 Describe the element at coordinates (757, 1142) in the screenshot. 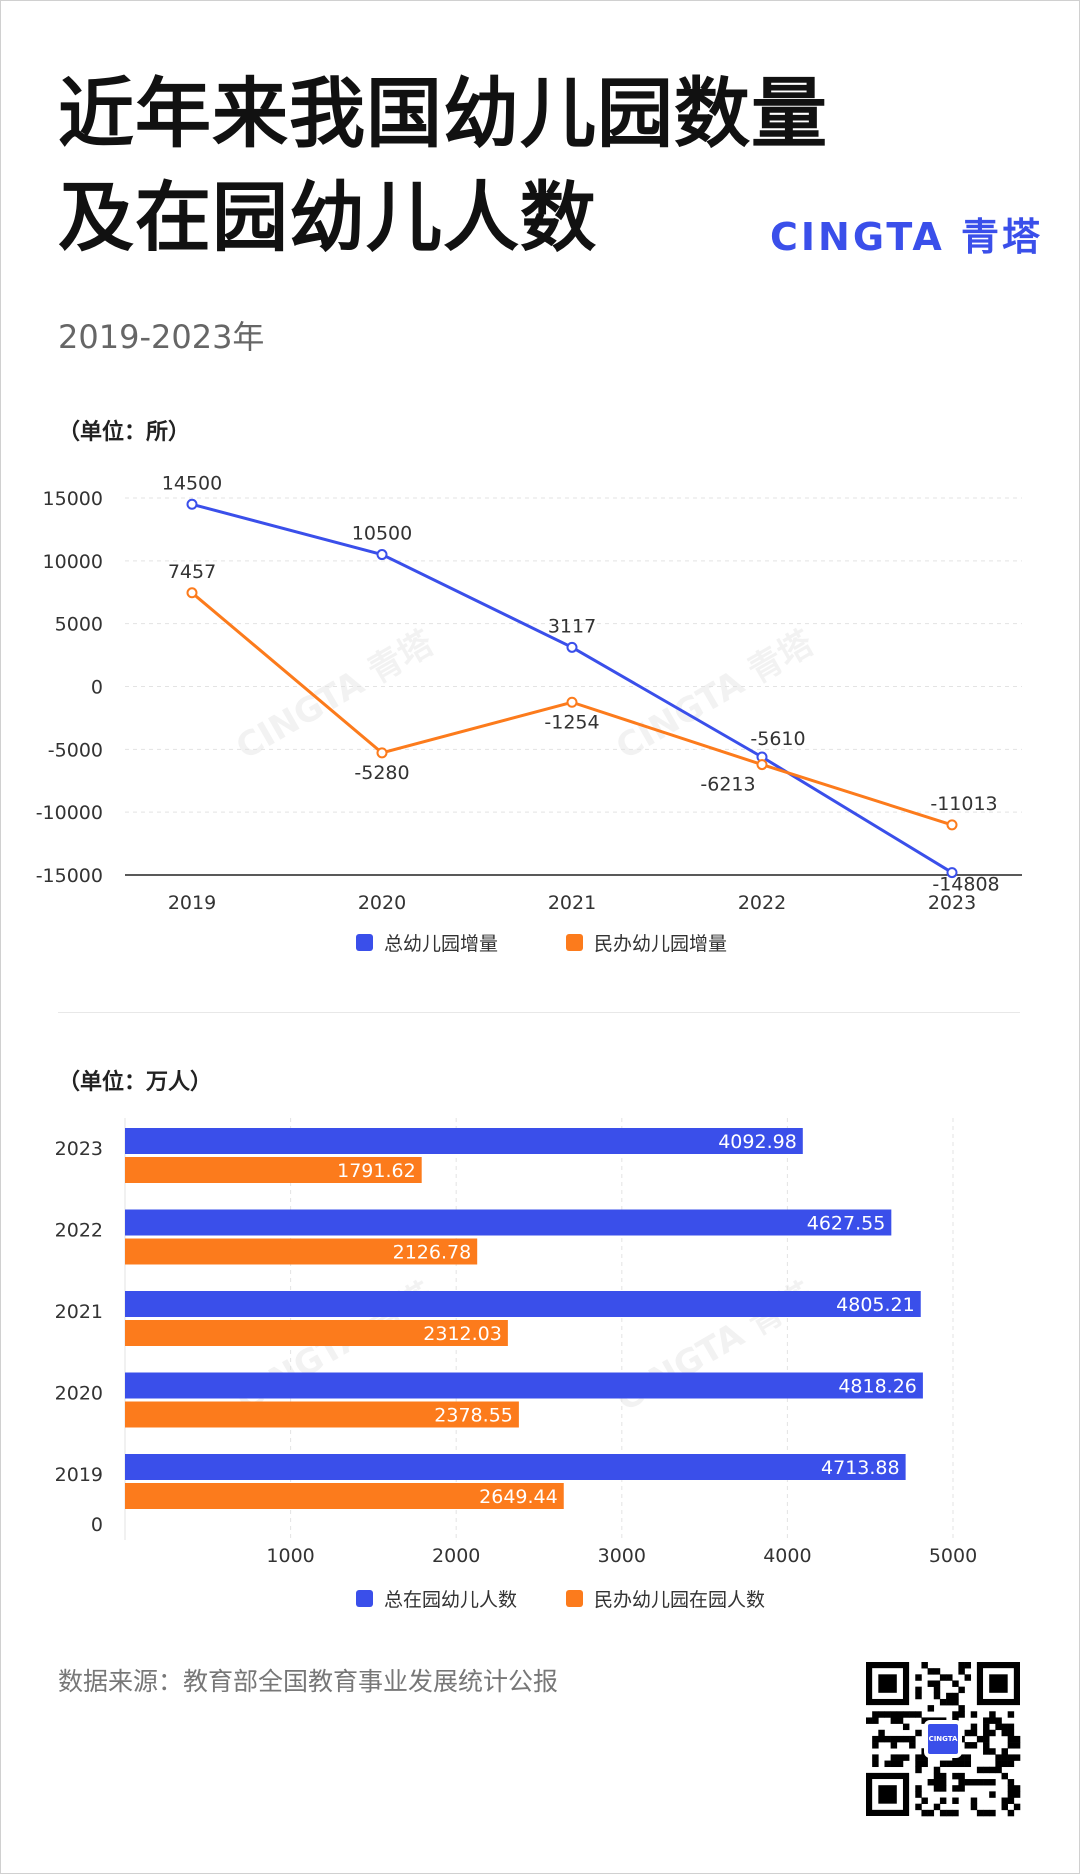

I see `bar-value-label: 4092.98` at that location.